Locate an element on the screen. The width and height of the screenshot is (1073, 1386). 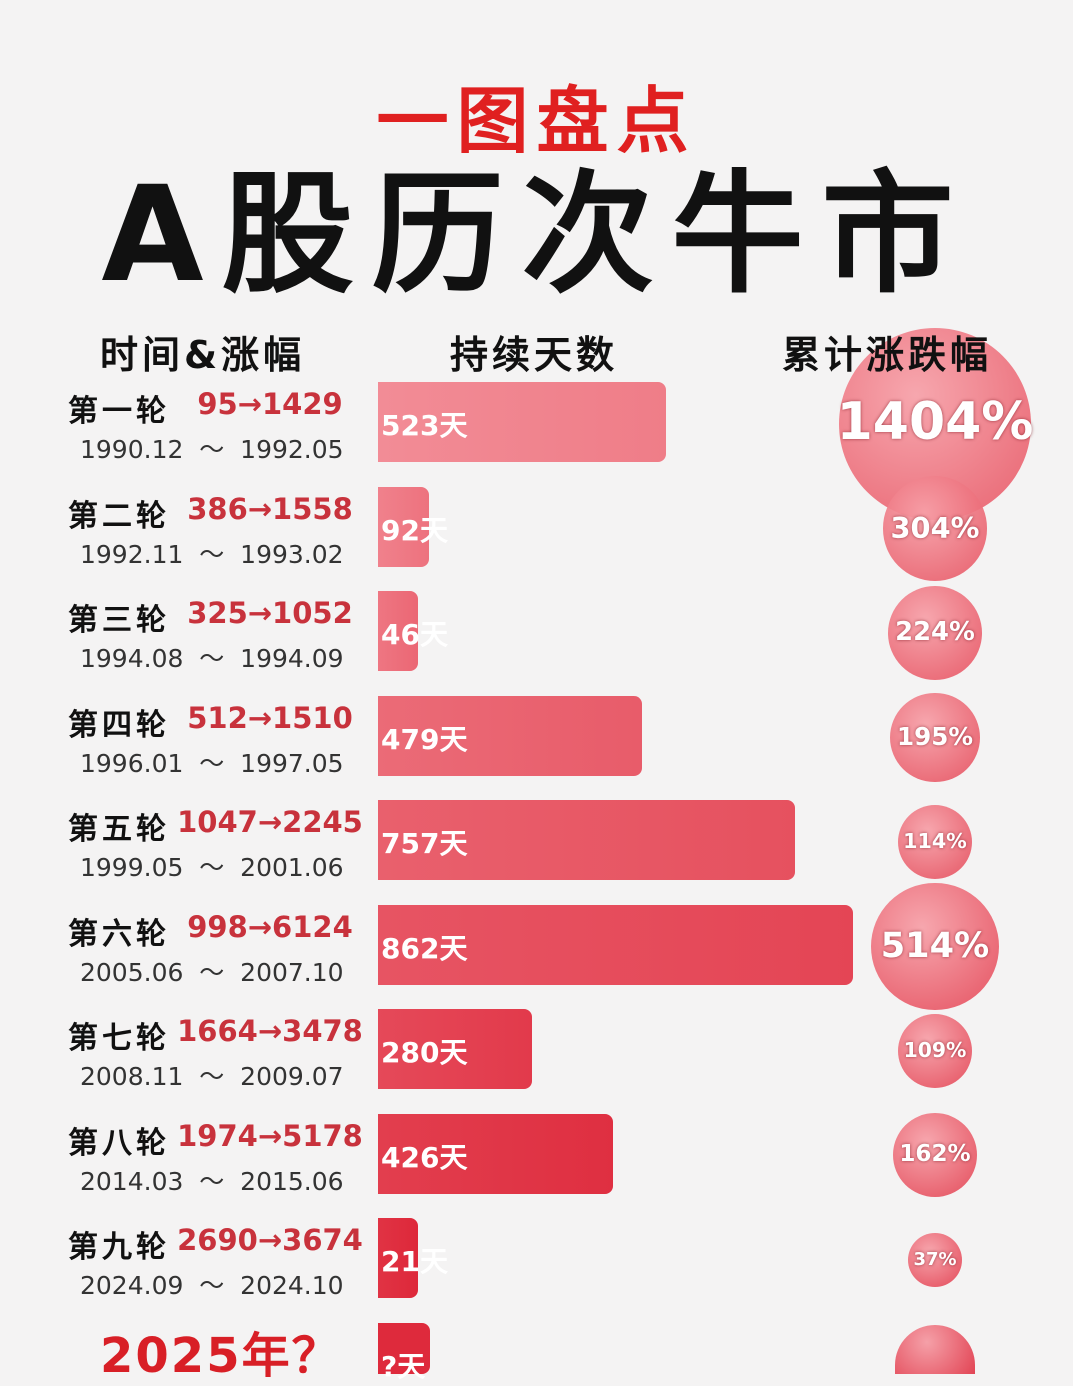
index-range: 2690→3674 is located at coordinates (270, 1240).